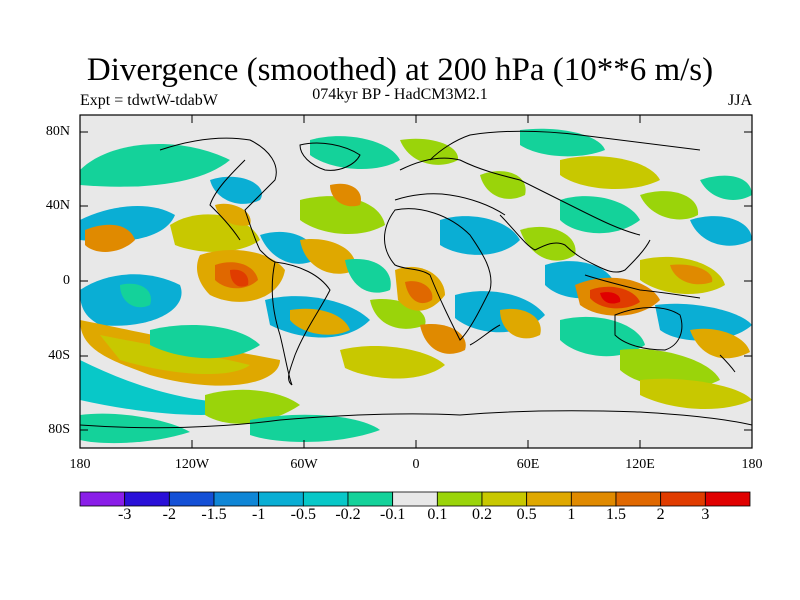 The image size is (800, 600). What do you see at coordinates (124, 514) in the screenshot?
I see `colorbar-label: -3` at bounding box center [124, 514].